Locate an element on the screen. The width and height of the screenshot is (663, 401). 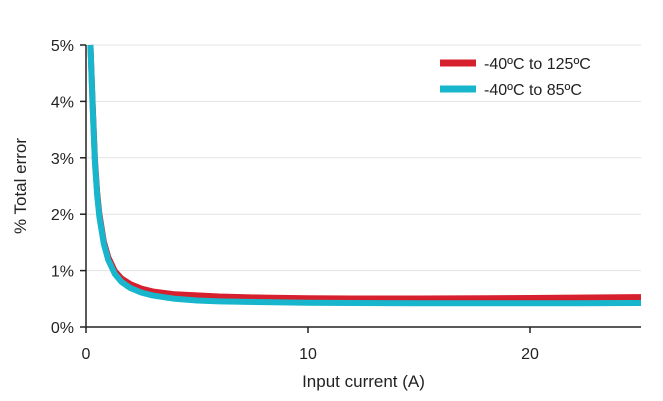
y-tick-label: 3% is located at coordinates (62, 159).